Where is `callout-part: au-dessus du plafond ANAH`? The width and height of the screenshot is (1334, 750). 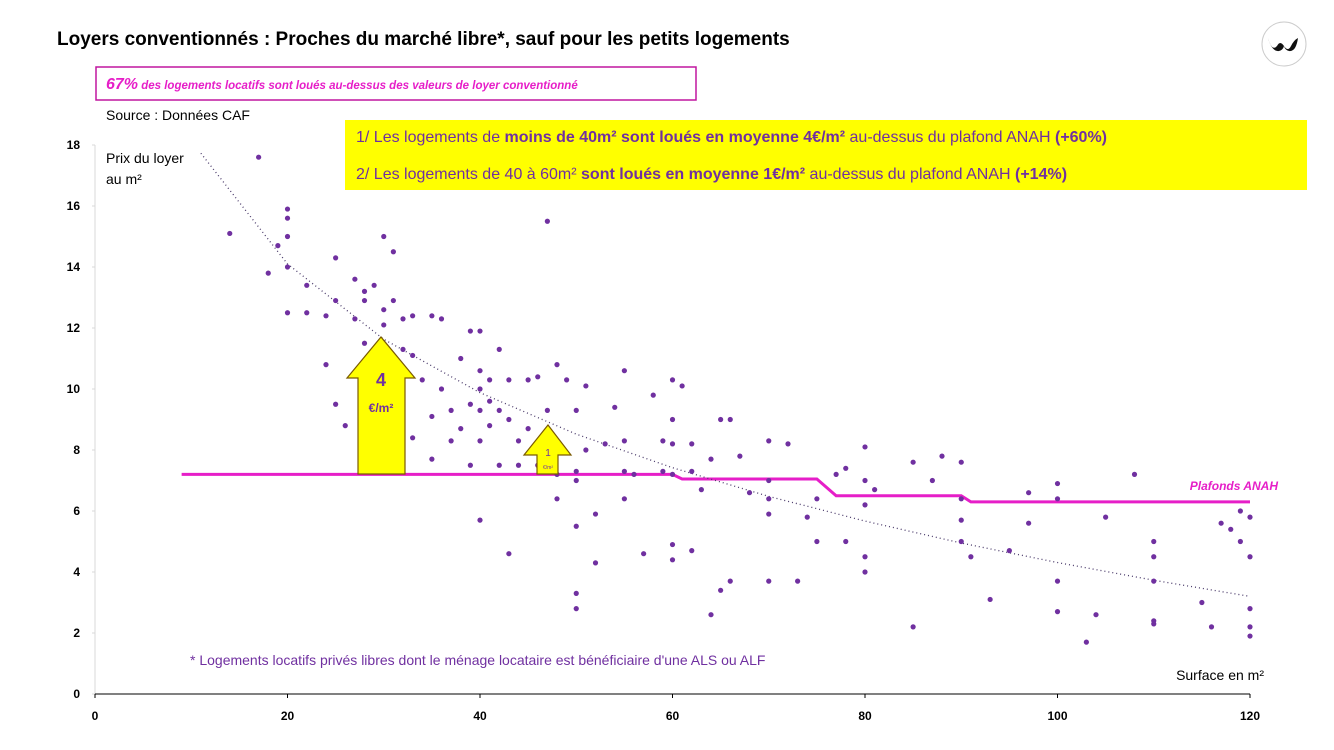
callout-part: au-dessus du plafond ANAH is located at coordinates (910, 174).